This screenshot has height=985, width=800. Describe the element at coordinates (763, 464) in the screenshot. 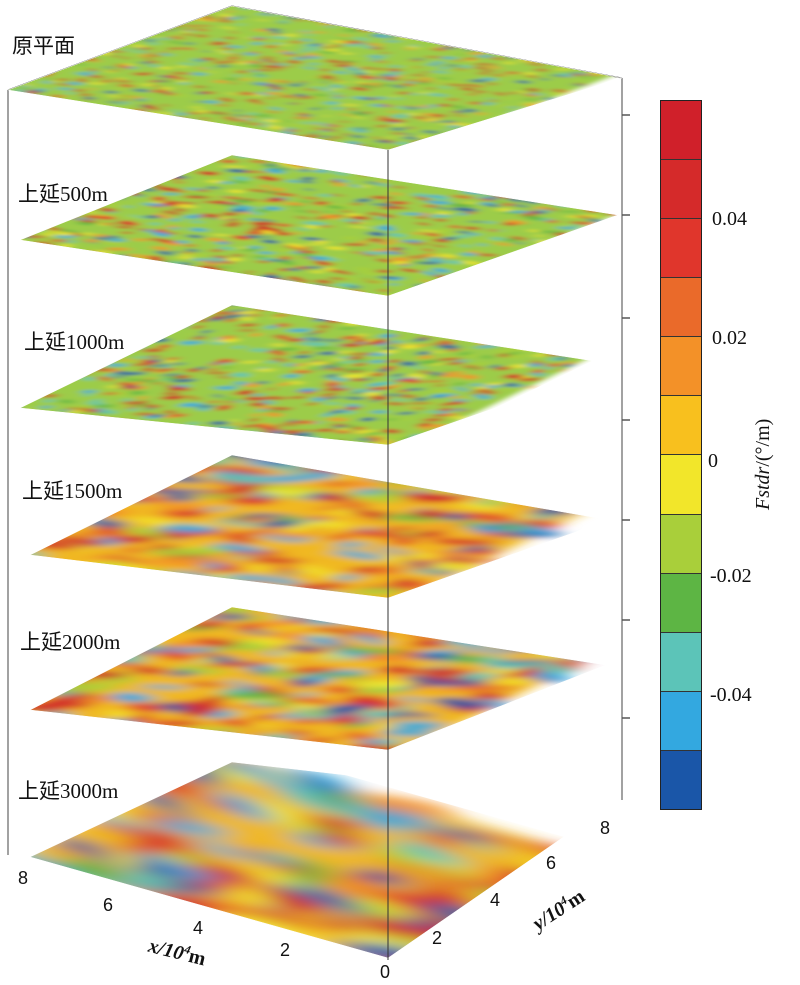

I see `colorbar-title: Fstdr/(°/m)` at that location.